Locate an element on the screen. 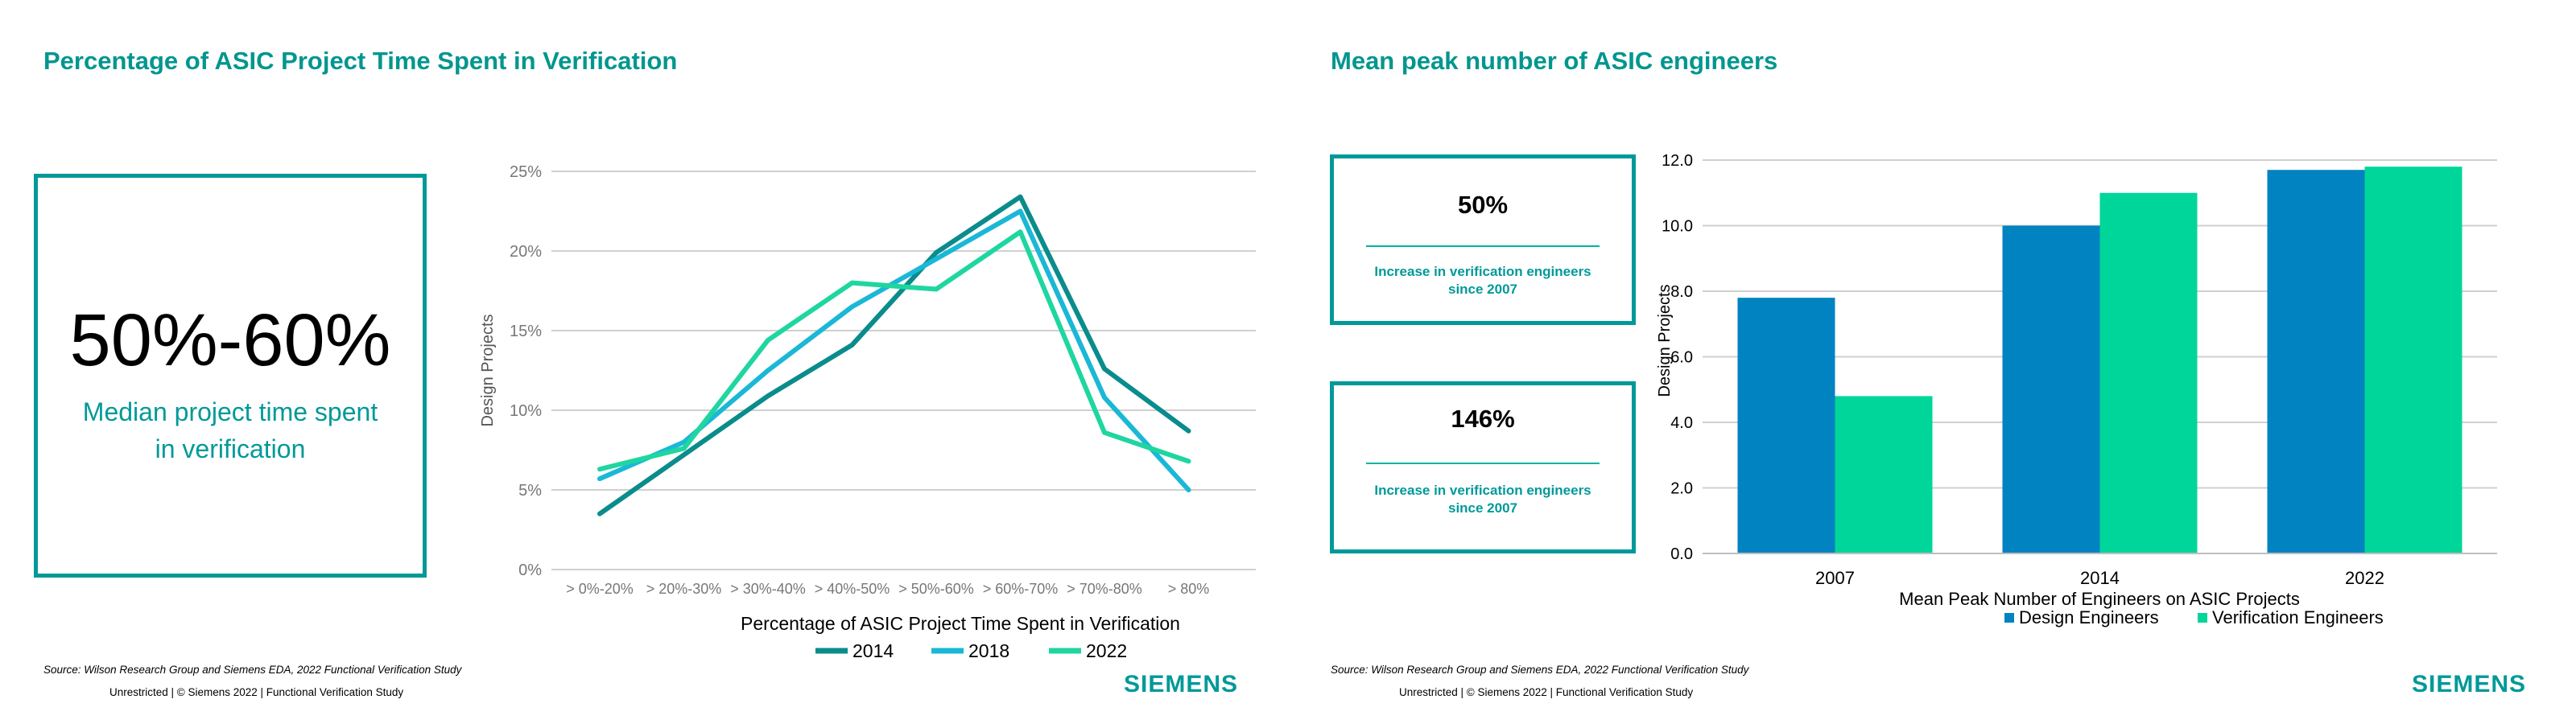  bar-chart-y-tick: 8.0 is located at coordinates (1682, 292).